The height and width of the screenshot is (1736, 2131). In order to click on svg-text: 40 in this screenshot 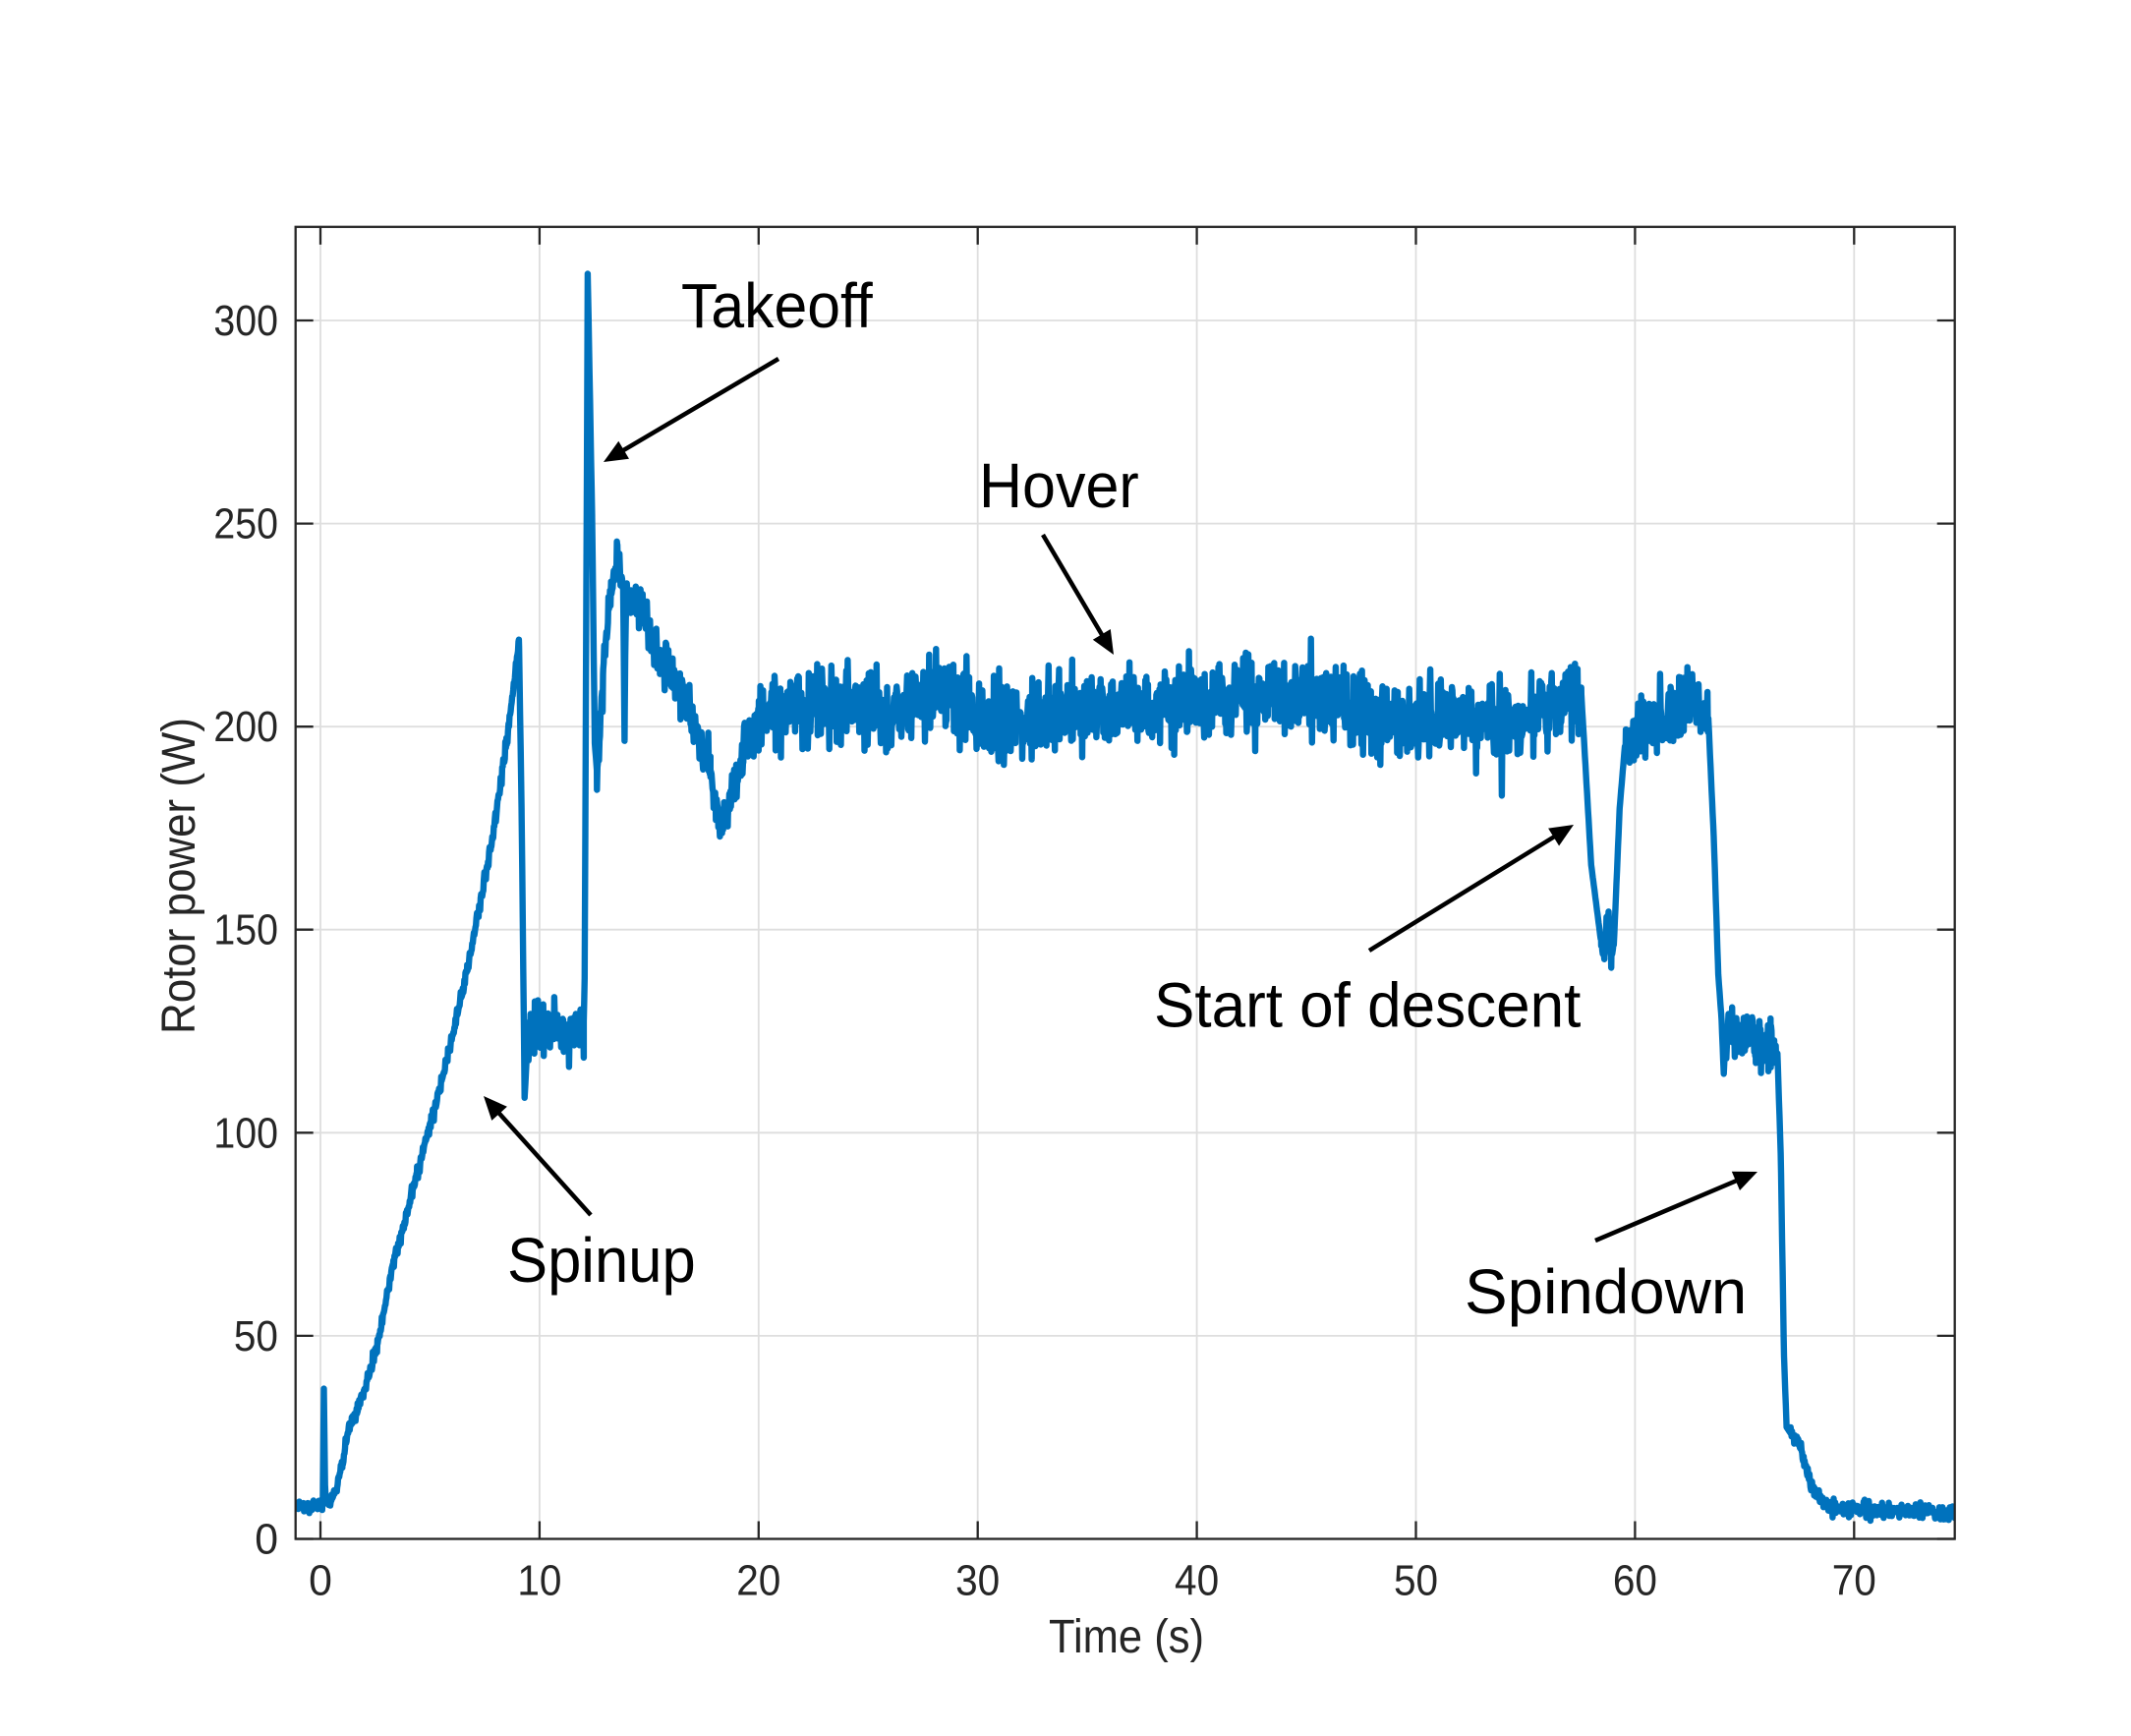, I will do `click(1197, 1581)`.